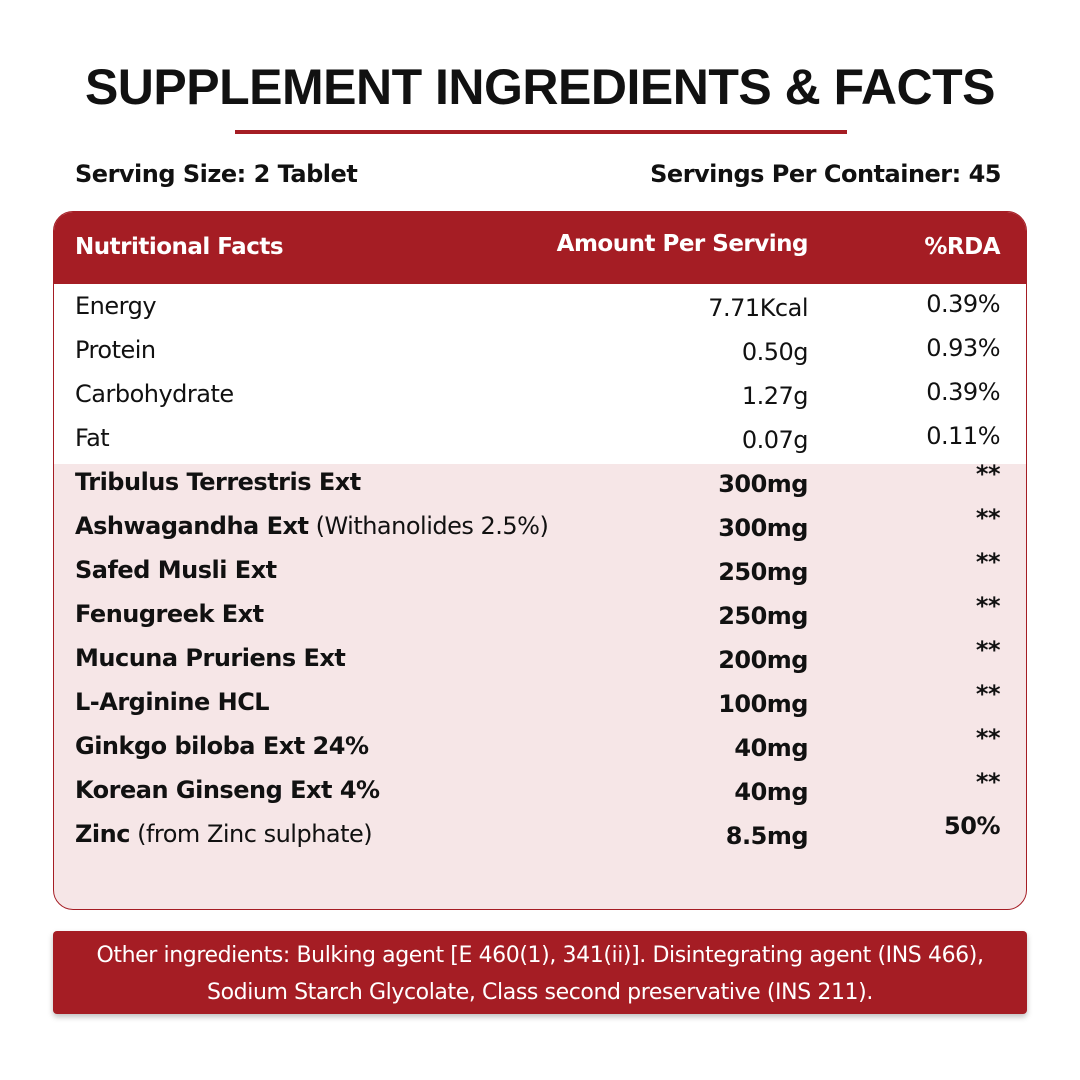 The height and width of the screenshot is (1080, 1080). I want to click on ingredient-name: Korean Ginseng Ext 4%, so click(227, 790).